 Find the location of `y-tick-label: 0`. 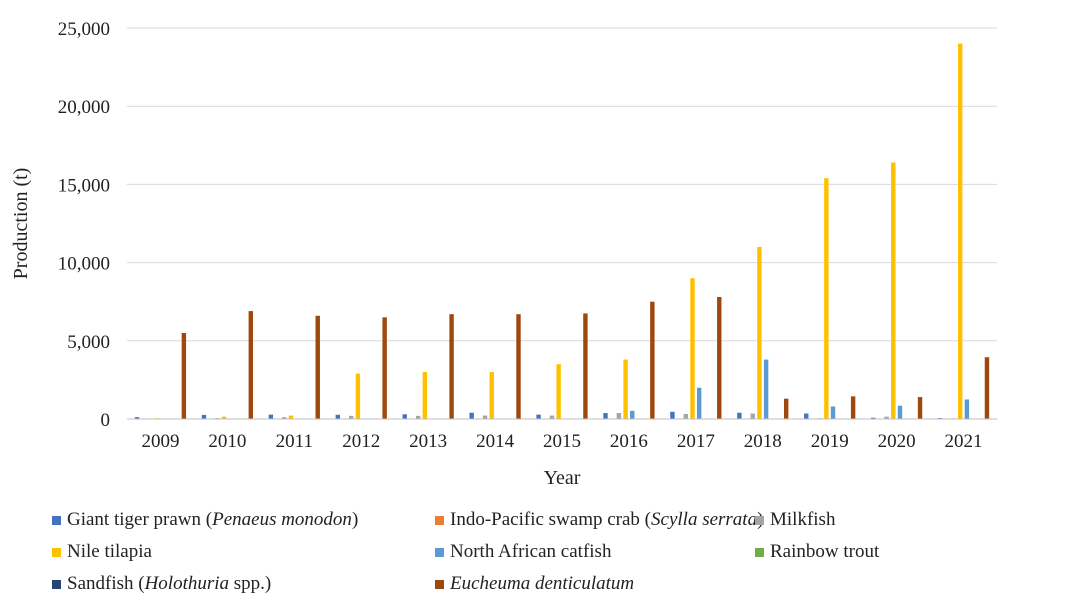

y-tick-label: 0 is located at coordinates (106, 420).